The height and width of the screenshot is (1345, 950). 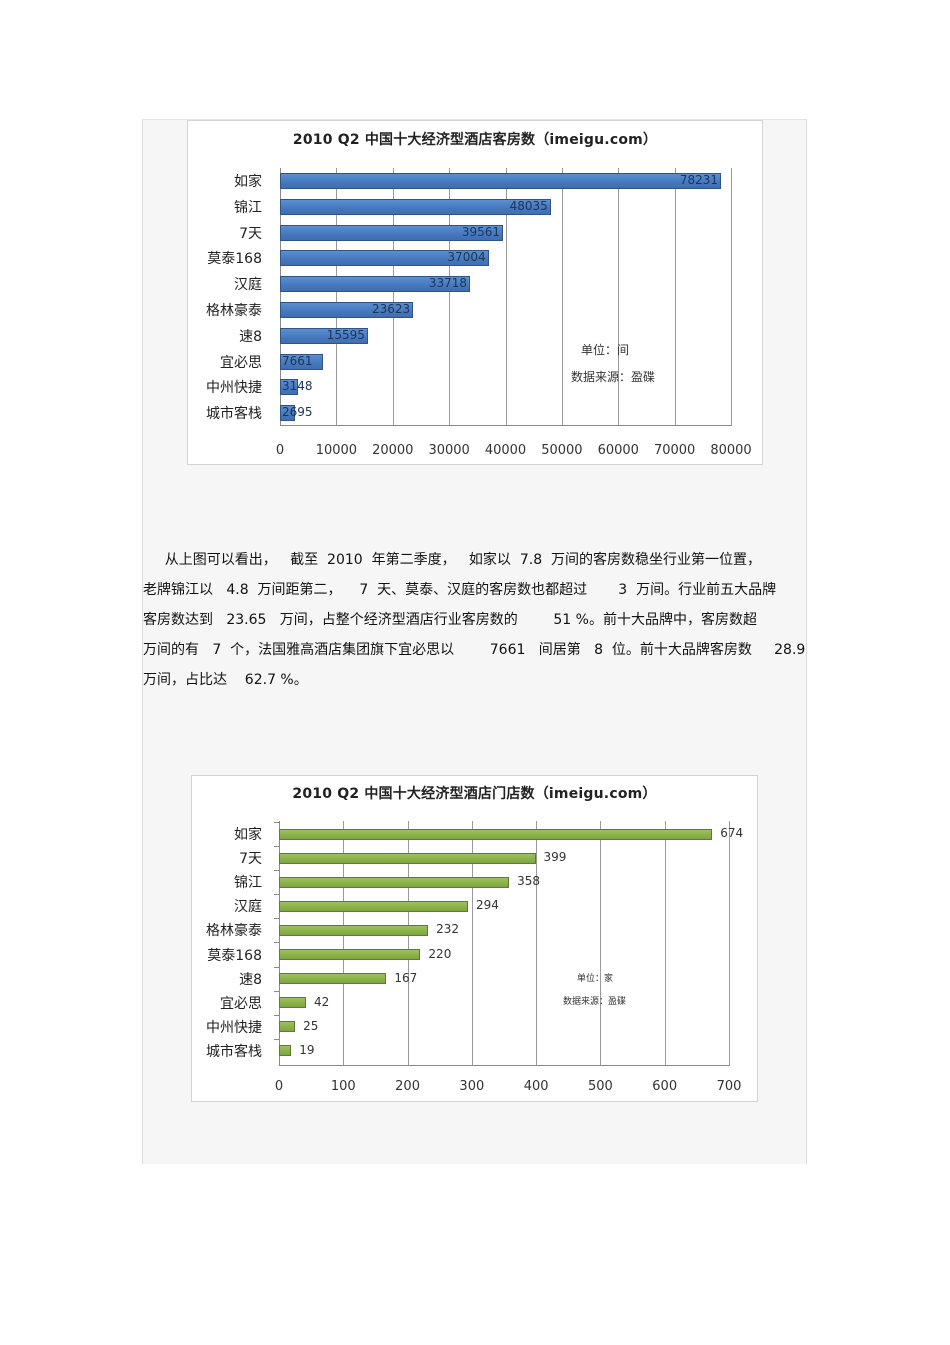 What do you see at coordinates (248, 207) in the screenshot?
I see `category-label: 锦江` at bounding box center [248, 207].